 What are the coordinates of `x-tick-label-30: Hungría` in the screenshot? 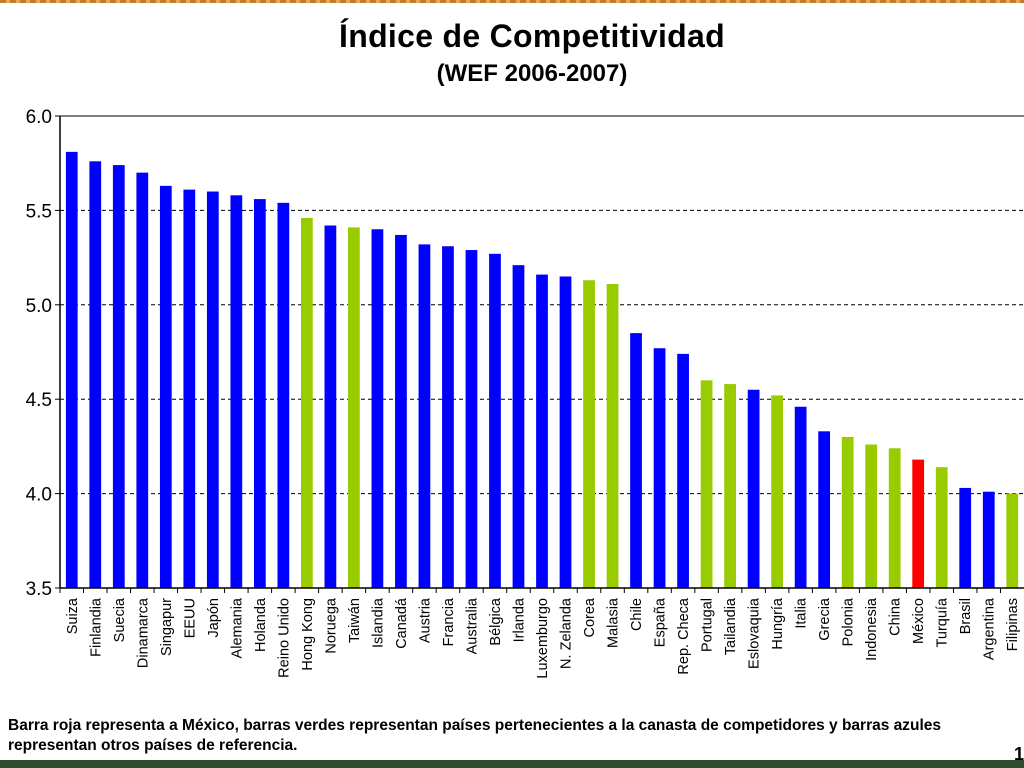 It's located at (778, 623).